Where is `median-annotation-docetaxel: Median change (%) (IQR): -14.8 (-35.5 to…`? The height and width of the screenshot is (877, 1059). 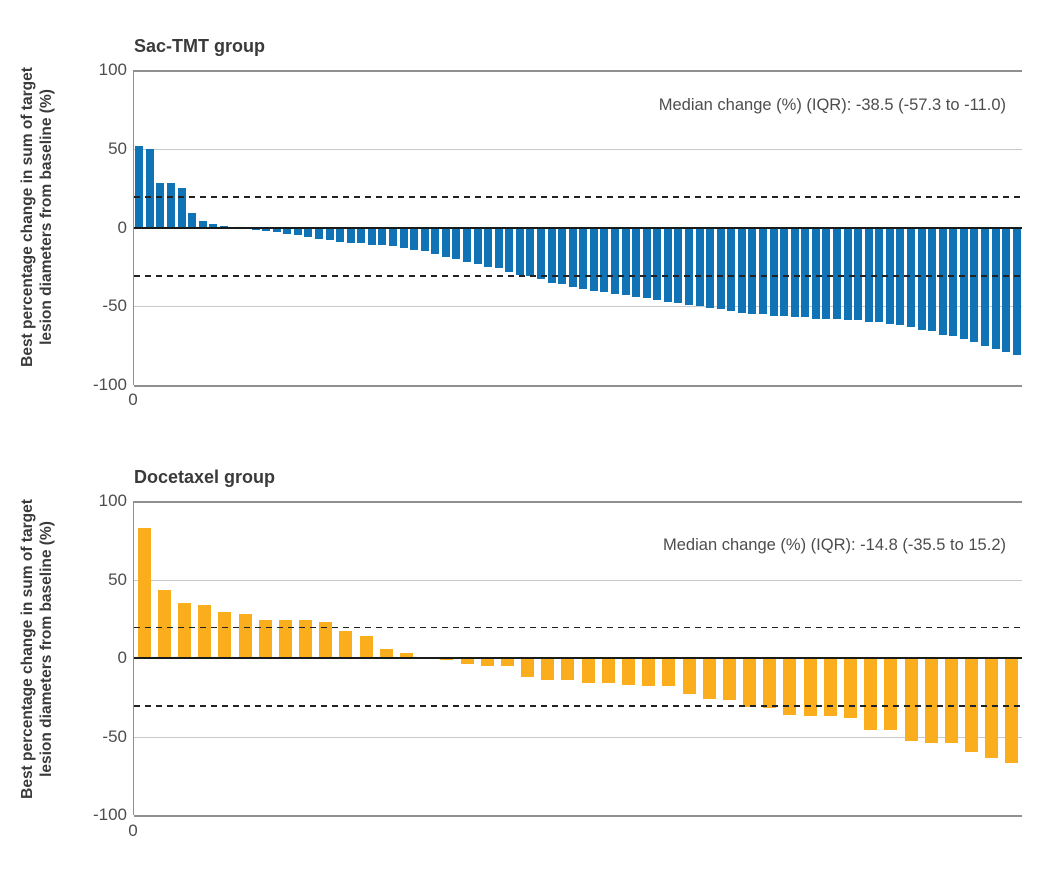
median-annotation-docetaxel: Median change (%) (IQR): -14.8 (-35.5 to… is located at coordinates (834, 545).